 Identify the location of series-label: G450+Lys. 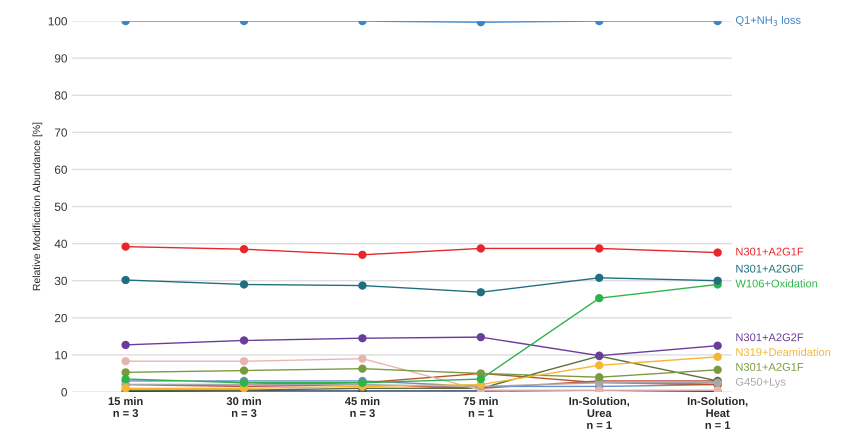
(761, 383).